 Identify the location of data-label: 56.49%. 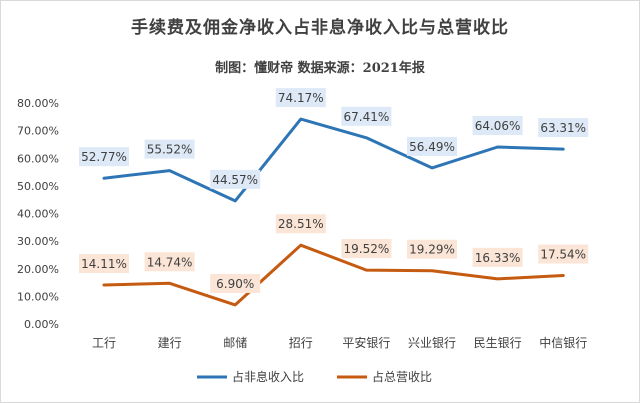
(432, 147).